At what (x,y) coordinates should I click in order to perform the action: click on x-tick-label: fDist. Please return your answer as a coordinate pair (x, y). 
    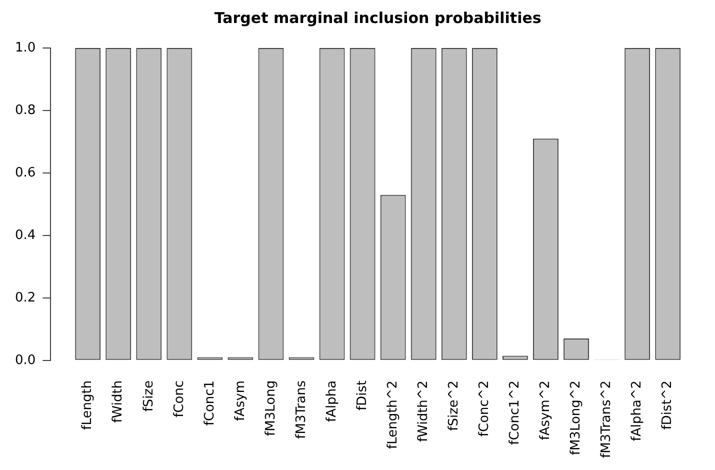
    Looking at the image, I should click on (362, 395).